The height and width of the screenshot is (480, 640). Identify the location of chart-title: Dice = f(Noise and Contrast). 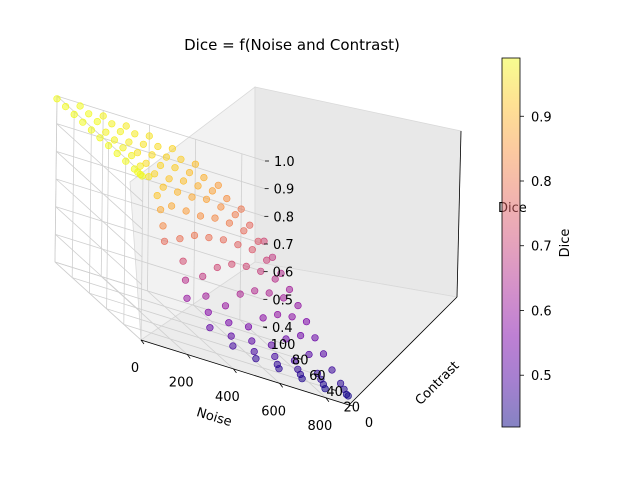
(292, 45).